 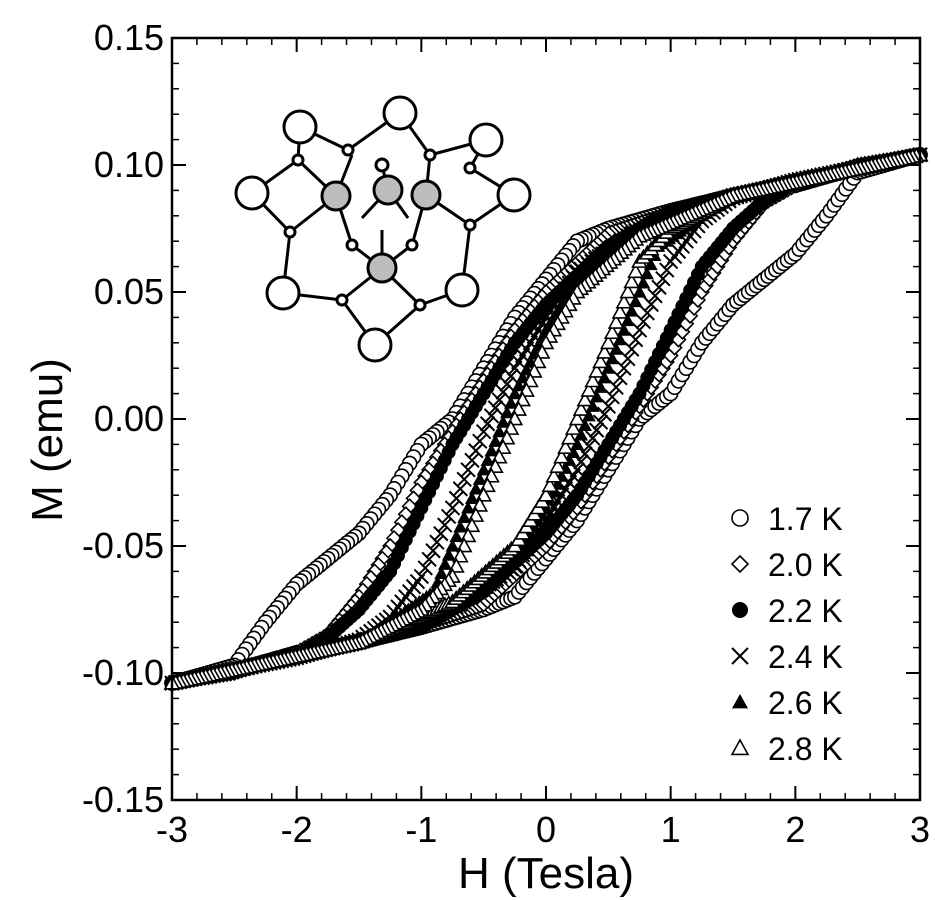 I want to click on legend-label: 2.0 K, so click(x=805, y=565).